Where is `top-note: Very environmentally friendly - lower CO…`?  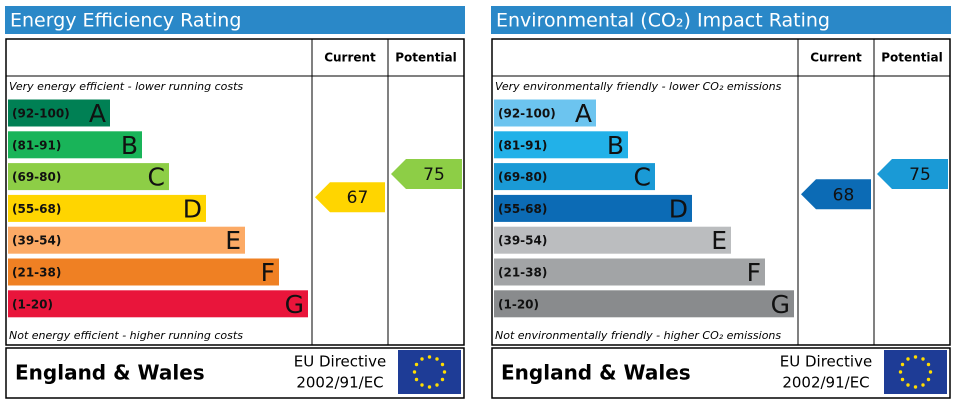 top-note: Very environmentally friendly - lower CO… is located at coordinates (638, 86).